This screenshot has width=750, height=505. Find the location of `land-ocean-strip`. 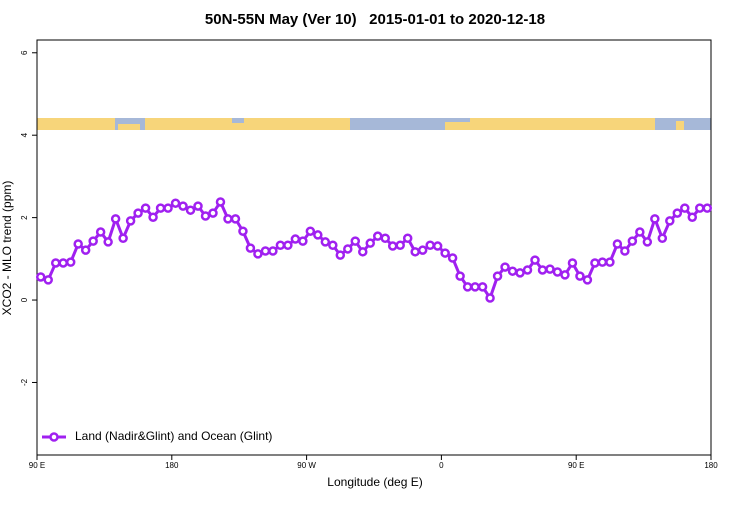

land-ocean-strip is located at coordinates (374, 124).